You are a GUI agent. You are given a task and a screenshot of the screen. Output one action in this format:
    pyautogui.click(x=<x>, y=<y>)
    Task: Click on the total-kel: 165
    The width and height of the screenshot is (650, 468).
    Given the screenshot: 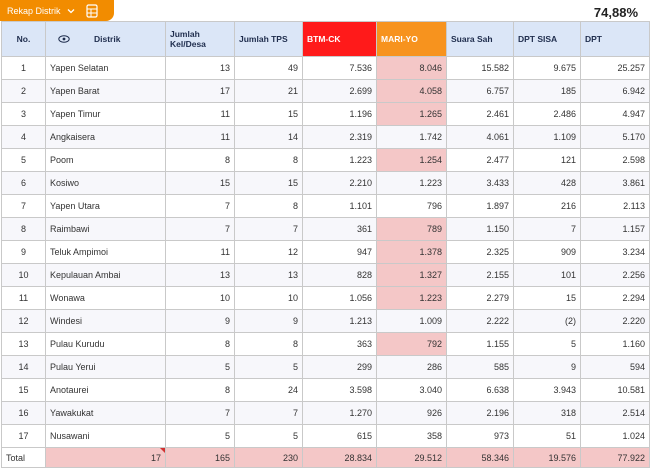 What is the action you would take?
    pyautogui.click(x=200, y=457)
    